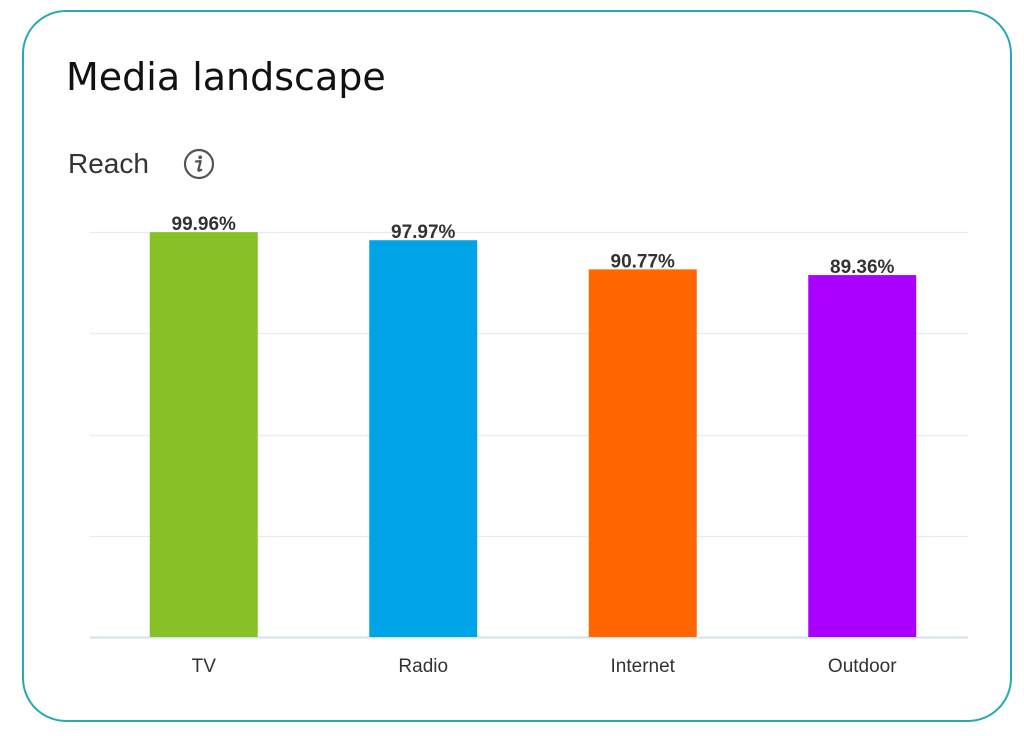  I want to click on bar-radio, so click(423, 438).